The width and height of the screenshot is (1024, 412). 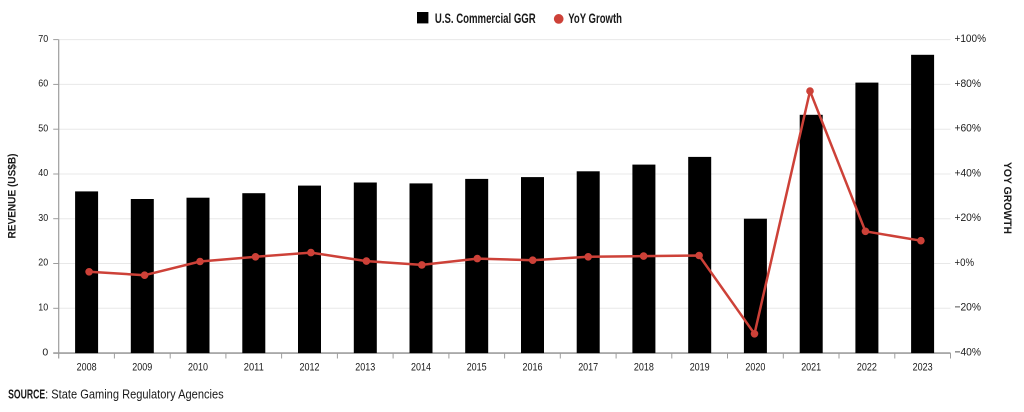 I want to click on svg-text: 2015, so click(x=477, y=367).